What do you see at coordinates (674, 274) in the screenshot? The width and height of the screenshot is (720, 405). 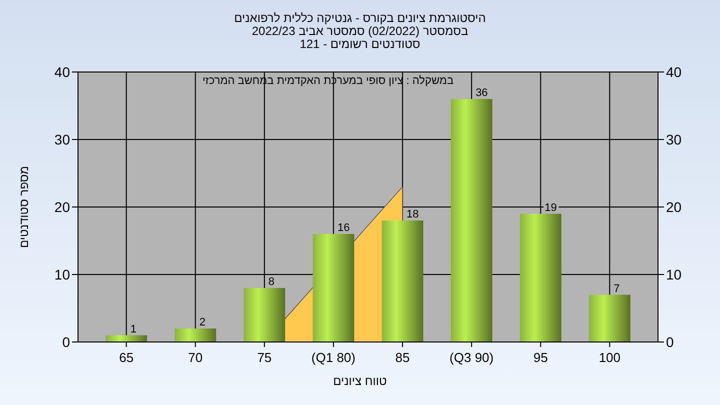 I see `y2-tick-label: 10` at bounding box center [674, 274].